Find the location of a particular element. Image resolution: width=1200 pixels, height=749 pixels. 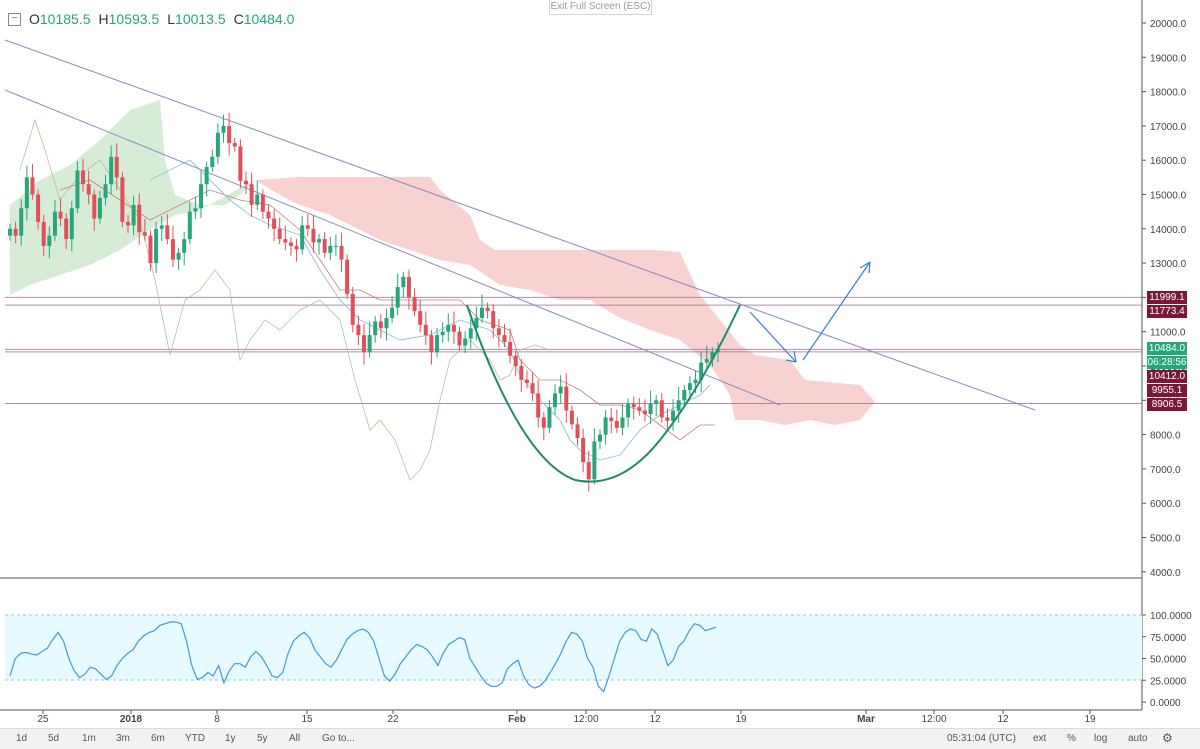

range-5d-button: 5d is located at coordinates (54, 738).